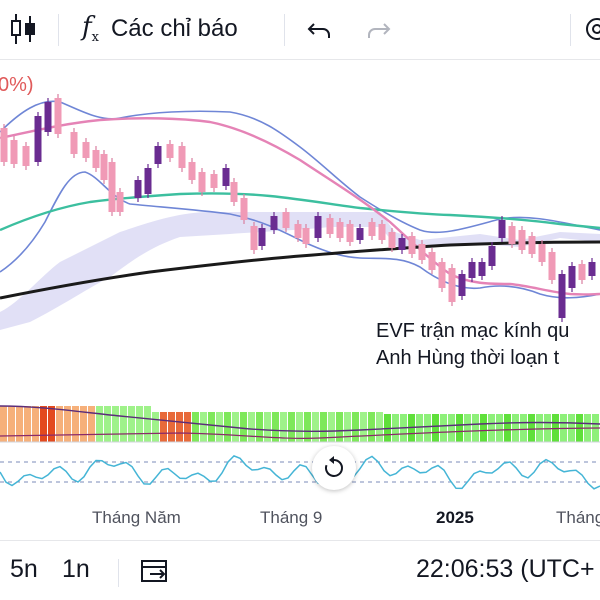 The image size is (600, 600). What do you see at coordinates (90, 29) in the screenshot?
I see `fx-icon: fx` at bounding box center [90, 29].